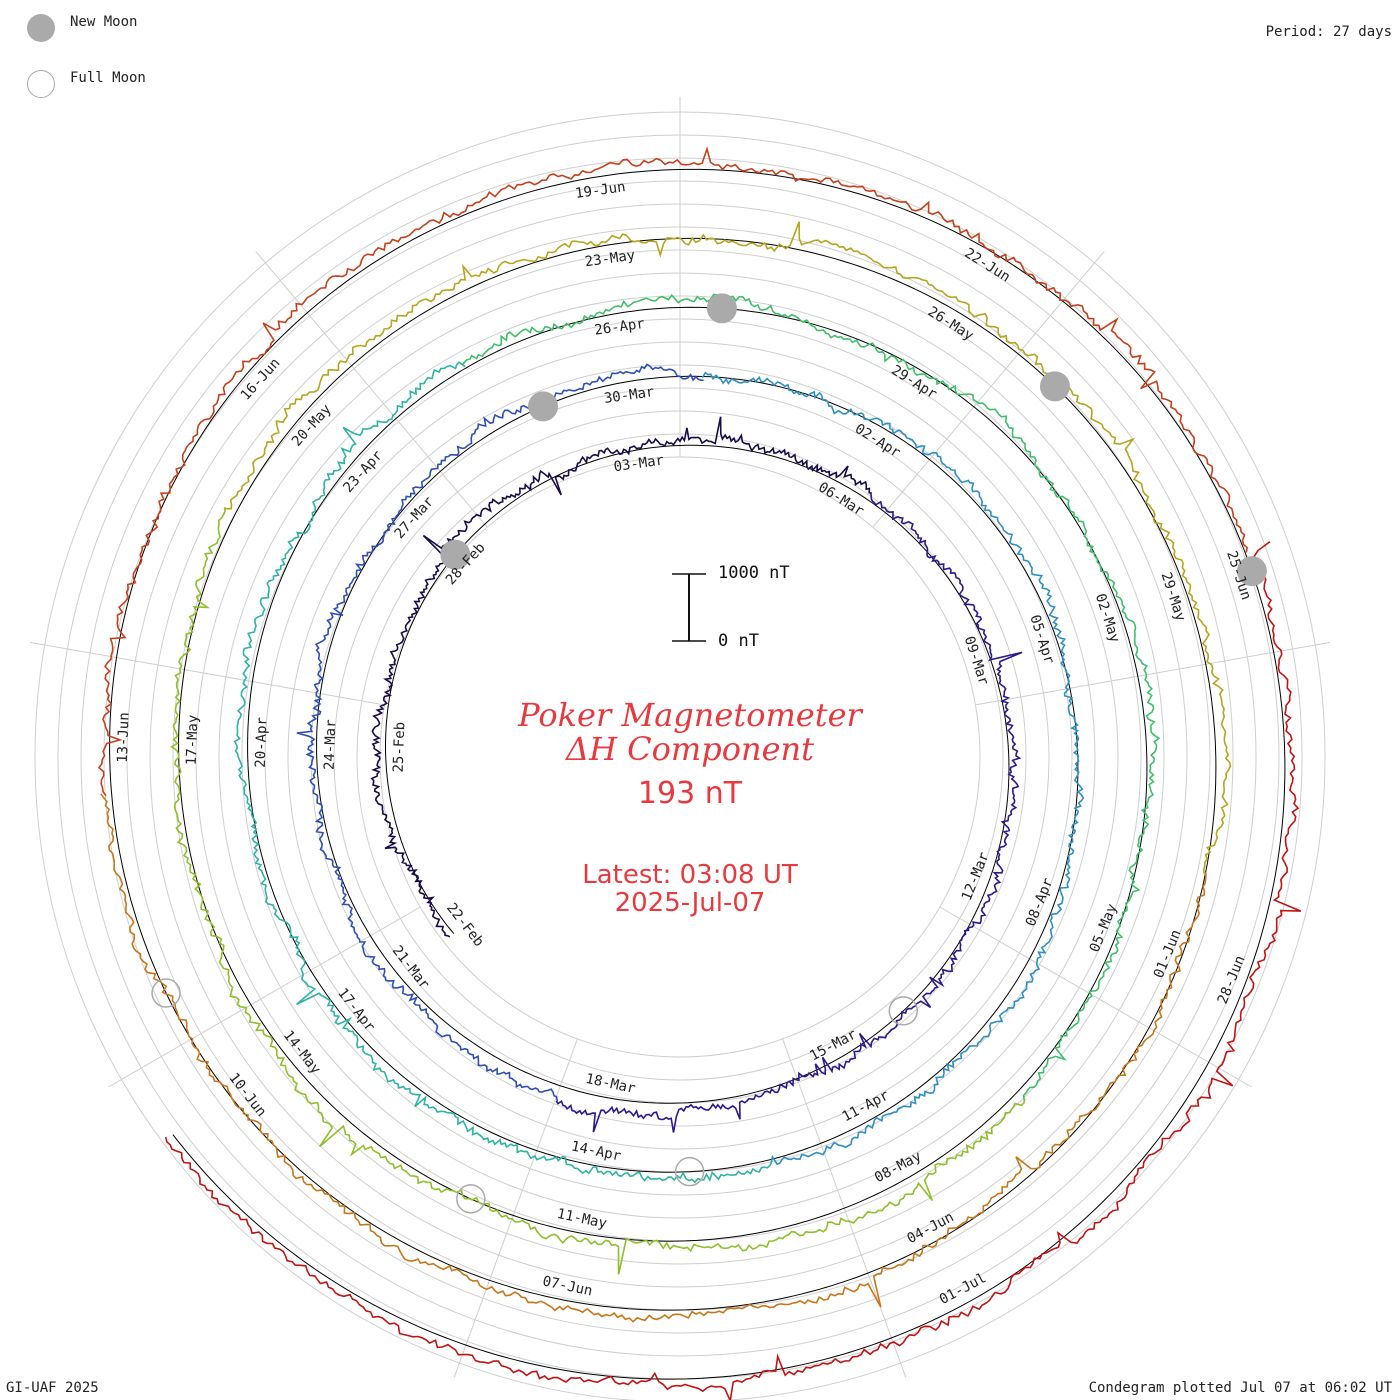  What do you see at coordinates (963, 1289) in the screenshot?
I see `date-label: 01-Jul` at bounding box center [963, 1289].